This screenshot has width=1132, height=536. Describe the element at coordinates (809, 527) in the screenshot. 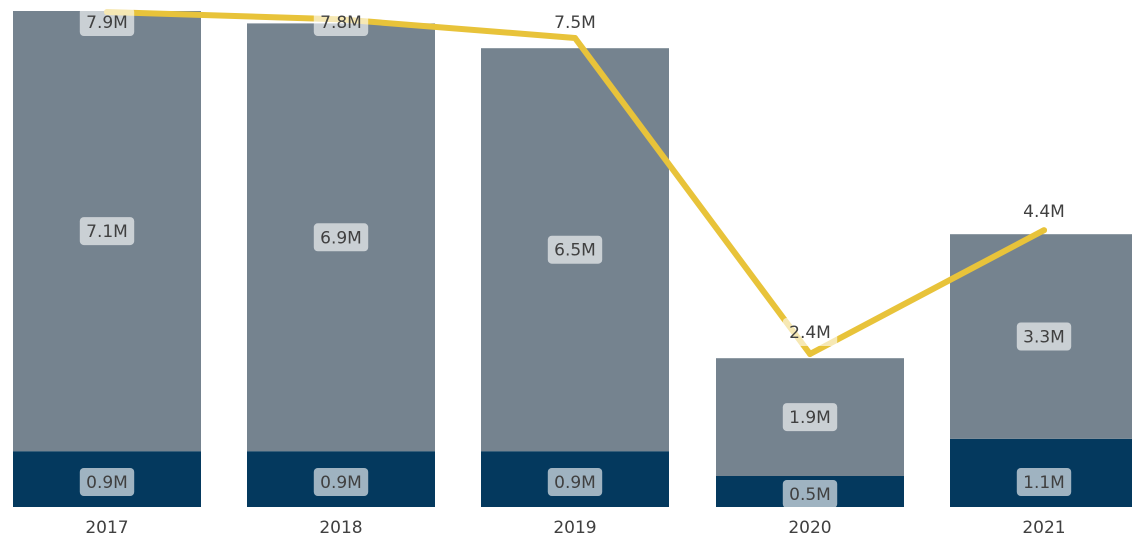

I see `x-tick-label: 2020` at that location.